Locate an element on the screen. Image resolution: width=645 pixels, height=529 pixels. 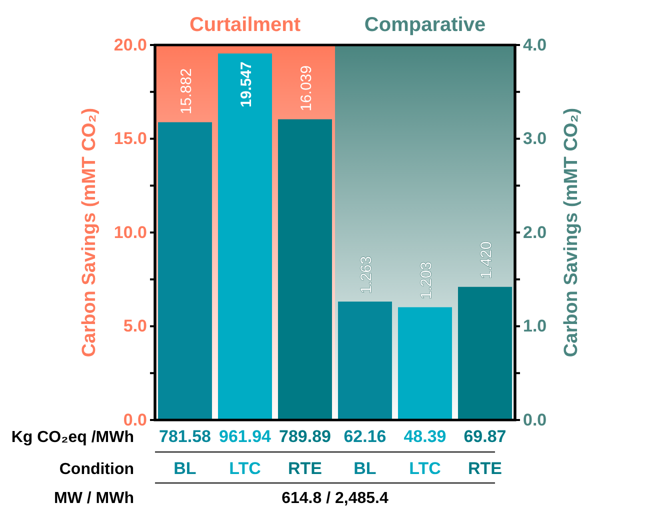
text: 789.89 is located at coordinates (305, 436).